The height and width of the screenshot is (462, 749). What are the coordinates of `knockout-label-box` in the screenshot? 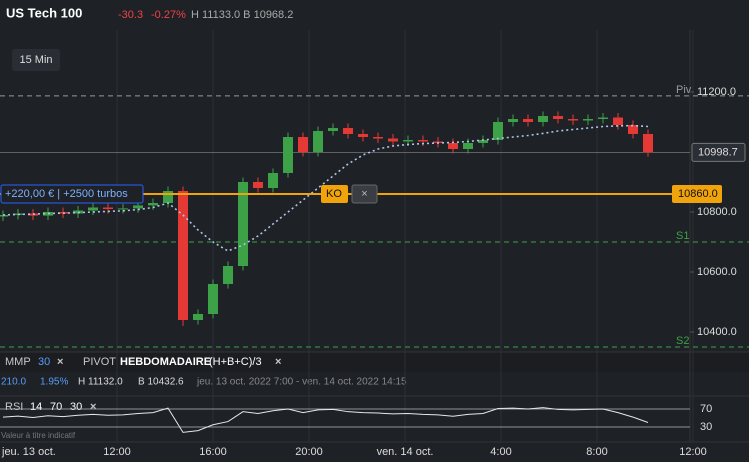 It's located at (697, 193).